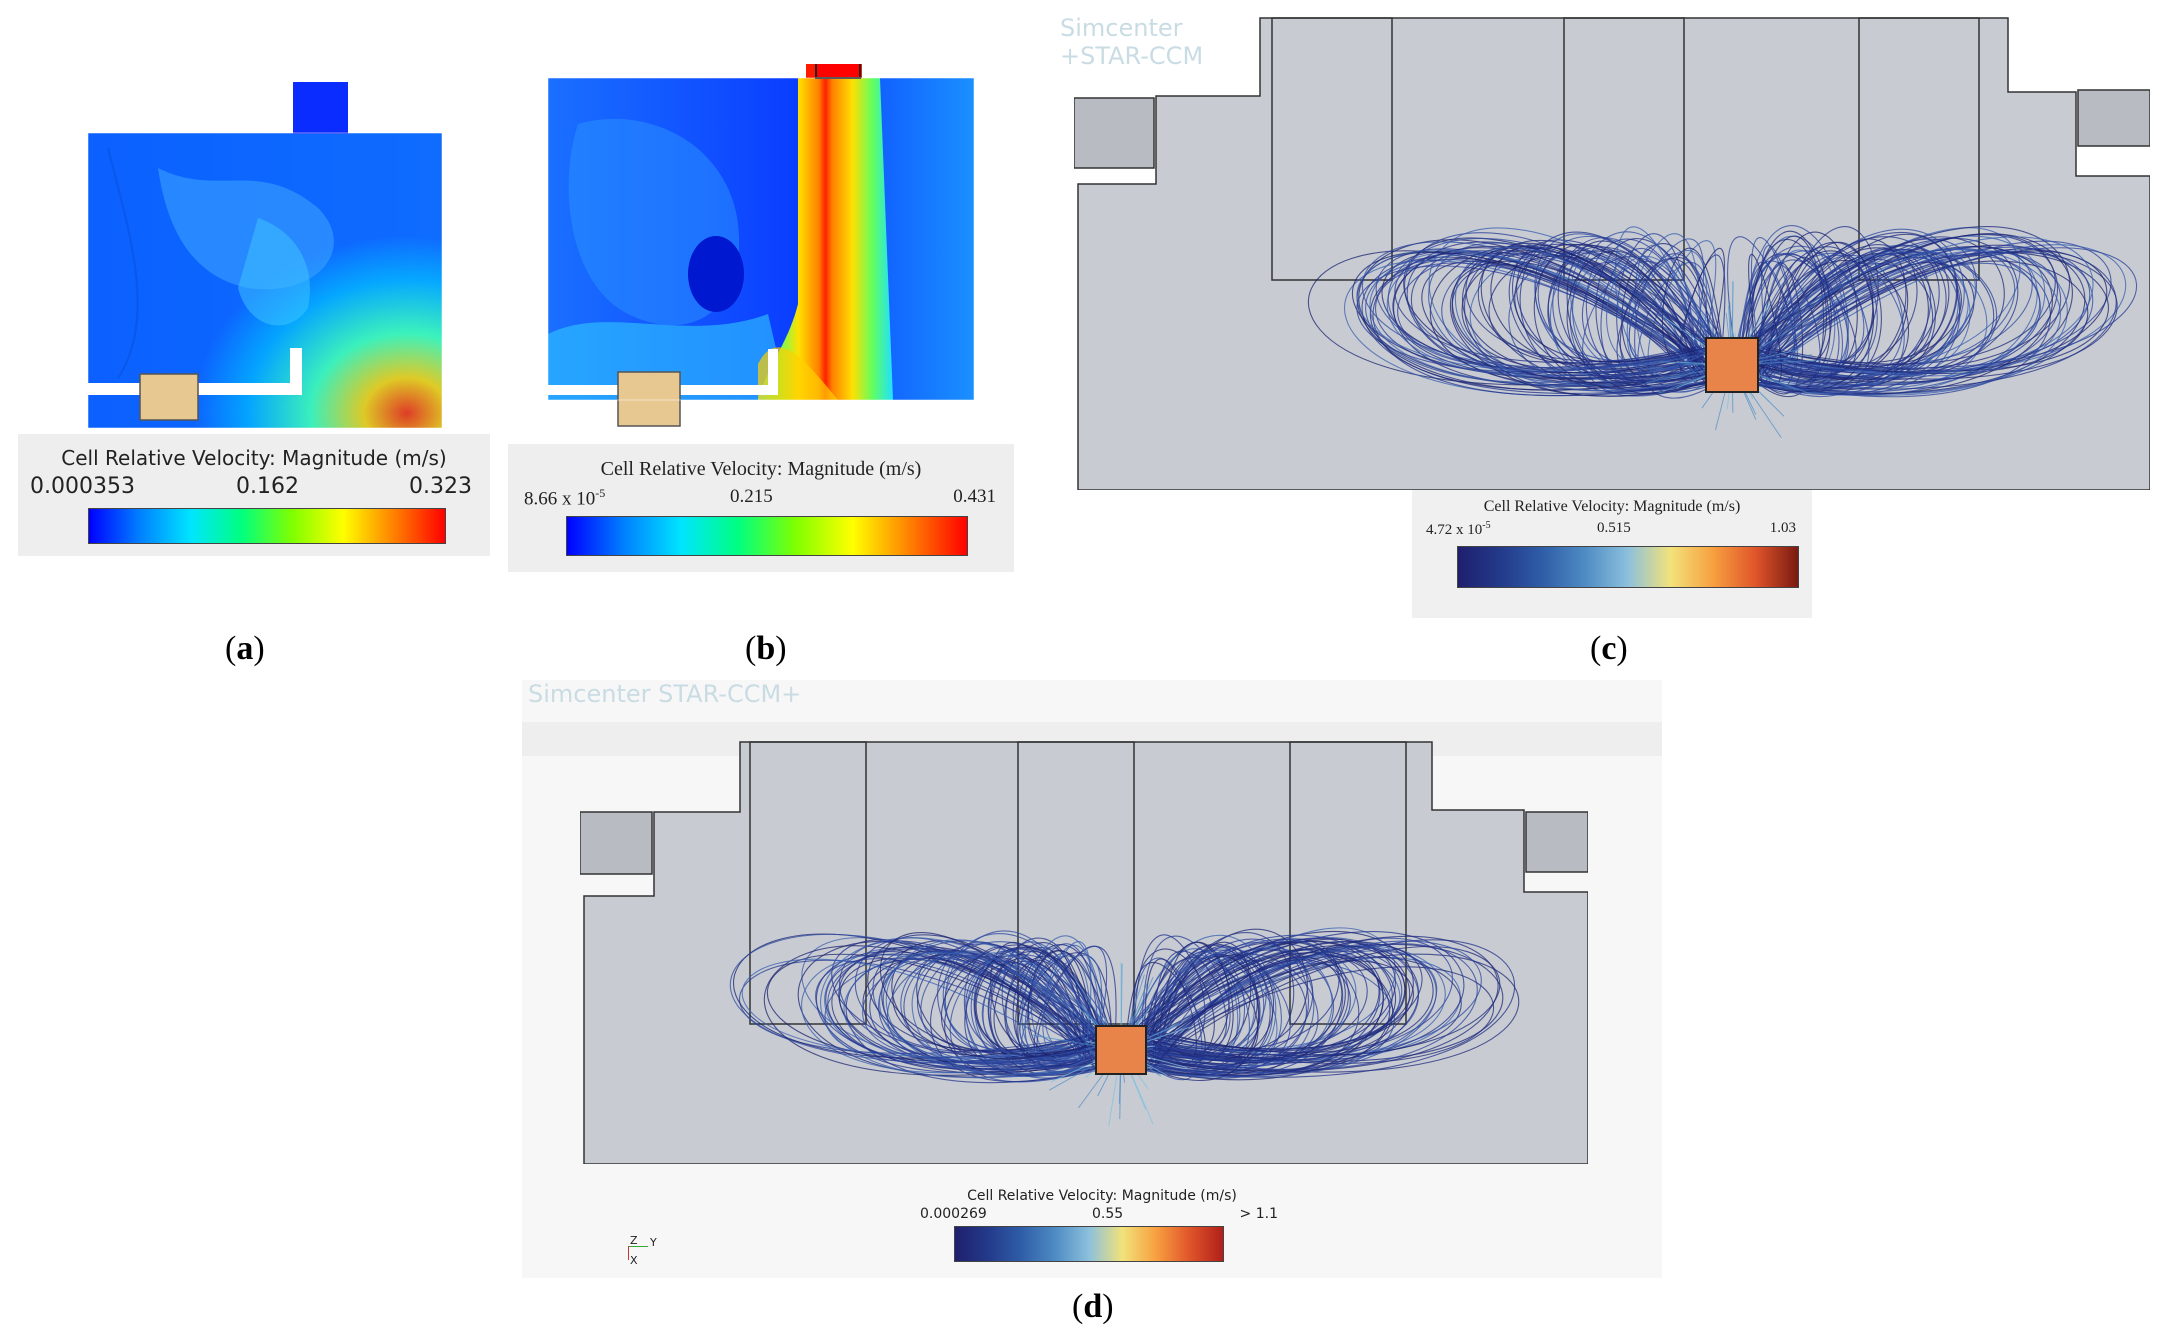 Image resolution: width=2168 pixels, height=1342 pixels. What do you see at coordinates (267, 526) in the screenshot?
I see `panel-a-colorbar` at bounding box center [267, 526].